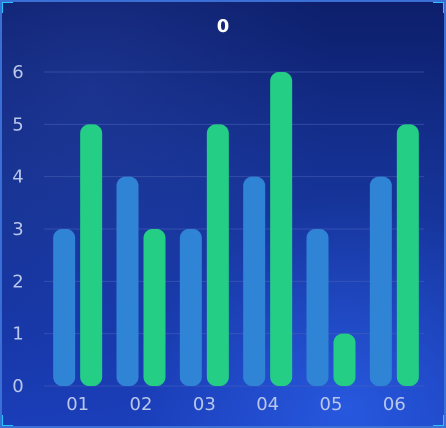  Describe the element at coordinates (141, 404) in the screenshot. I see `x-tick-label: 02` at that location.